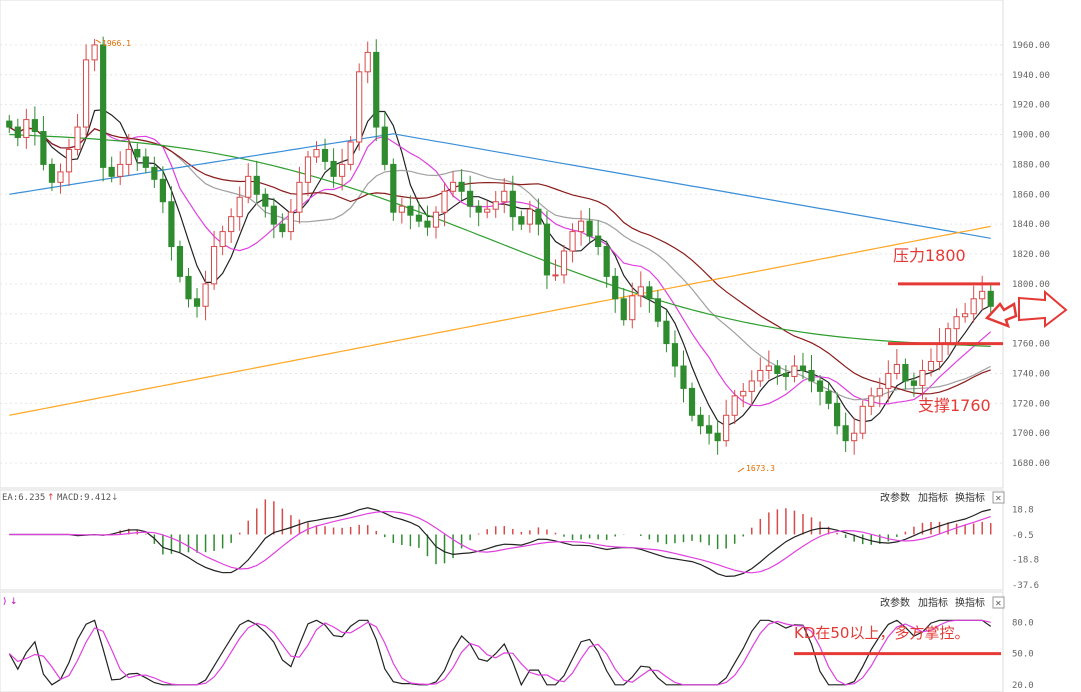 The height and width of the screenshot is (692, 1081). I want to click on macd-dea-line, so click(500, 542).